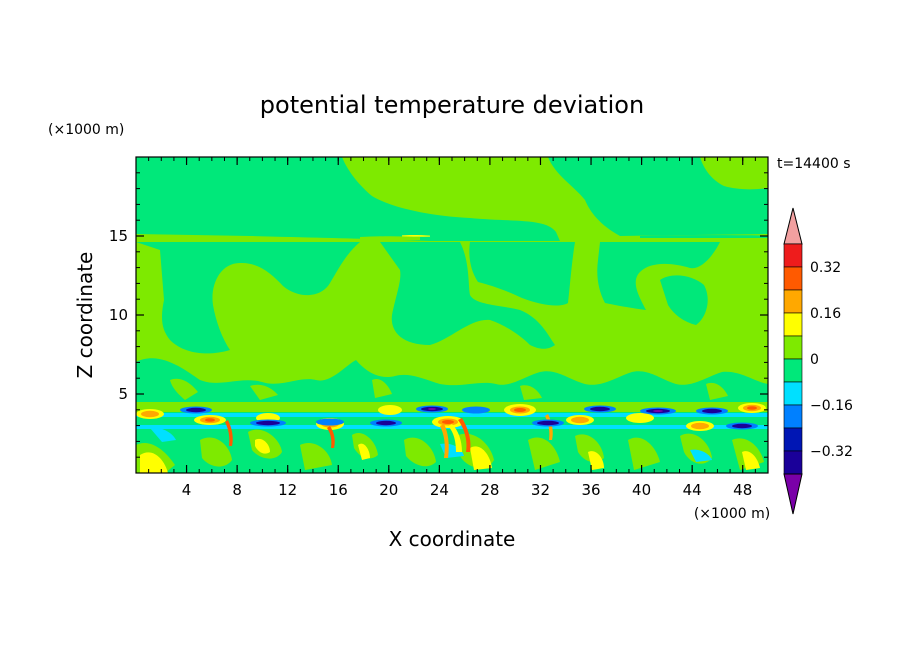 The width and height of the screenshot is (904, 654). Describe the element at coordinates (831, 452) in the screenshot. I see `colorbar-tick-label: −0.32` at that location.